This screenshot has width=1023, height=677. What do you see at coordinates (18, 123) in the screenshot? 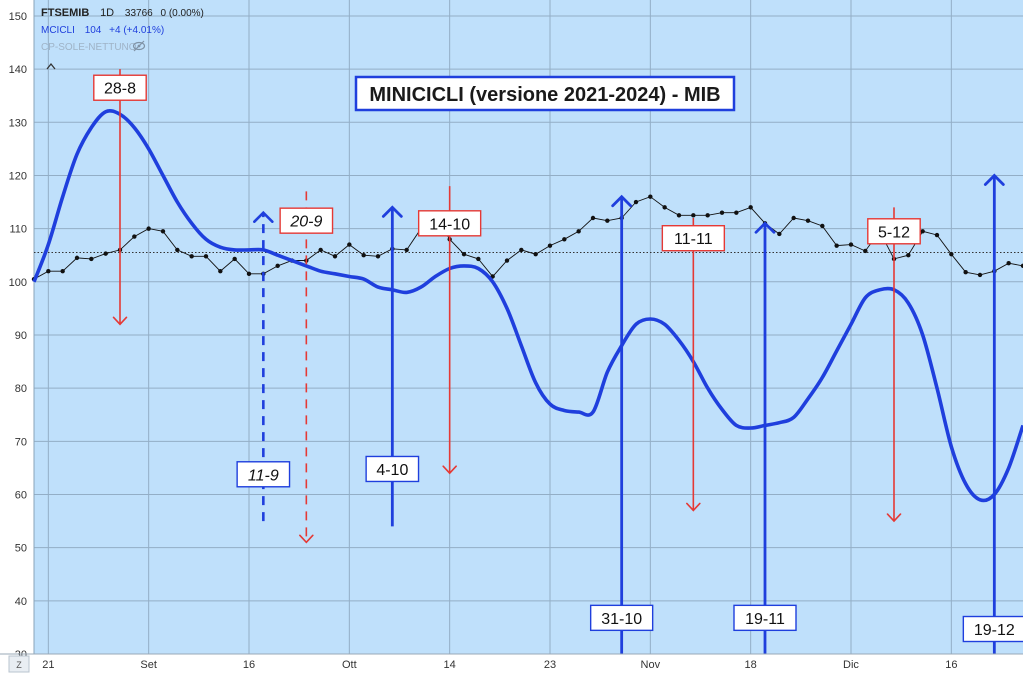
I see `y-tick-label: 130` at bounding box center [18, 123].